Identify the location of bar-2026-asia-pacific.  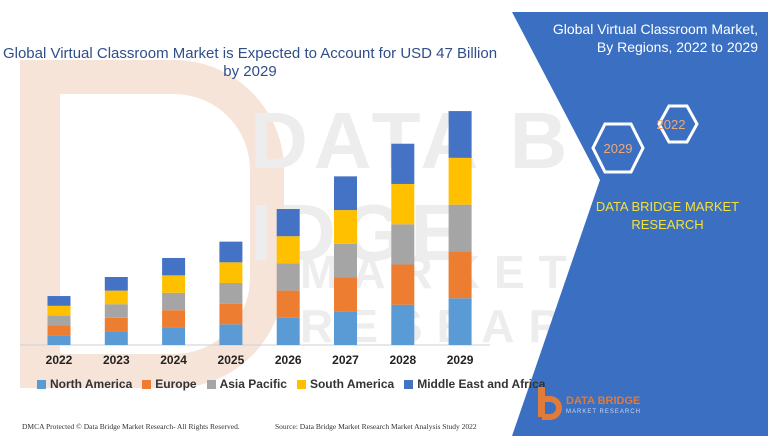
(288, 277).